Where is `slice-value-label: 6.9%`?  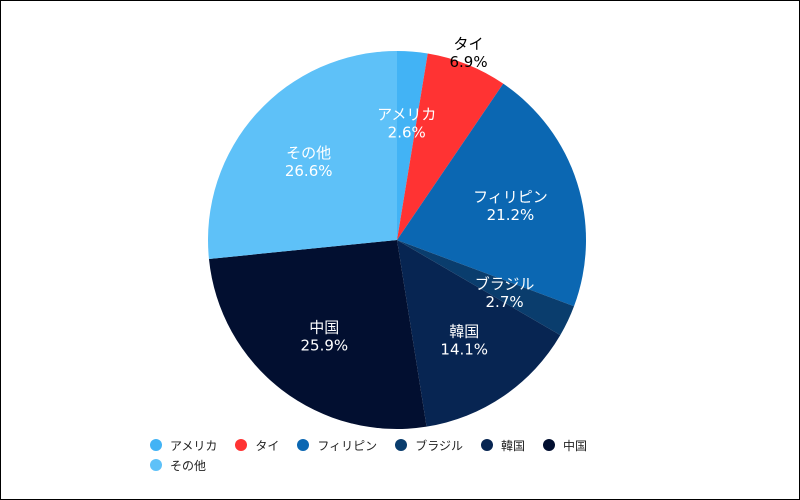 slice-value-label: 6.9% is located at coordinates (468, 62).